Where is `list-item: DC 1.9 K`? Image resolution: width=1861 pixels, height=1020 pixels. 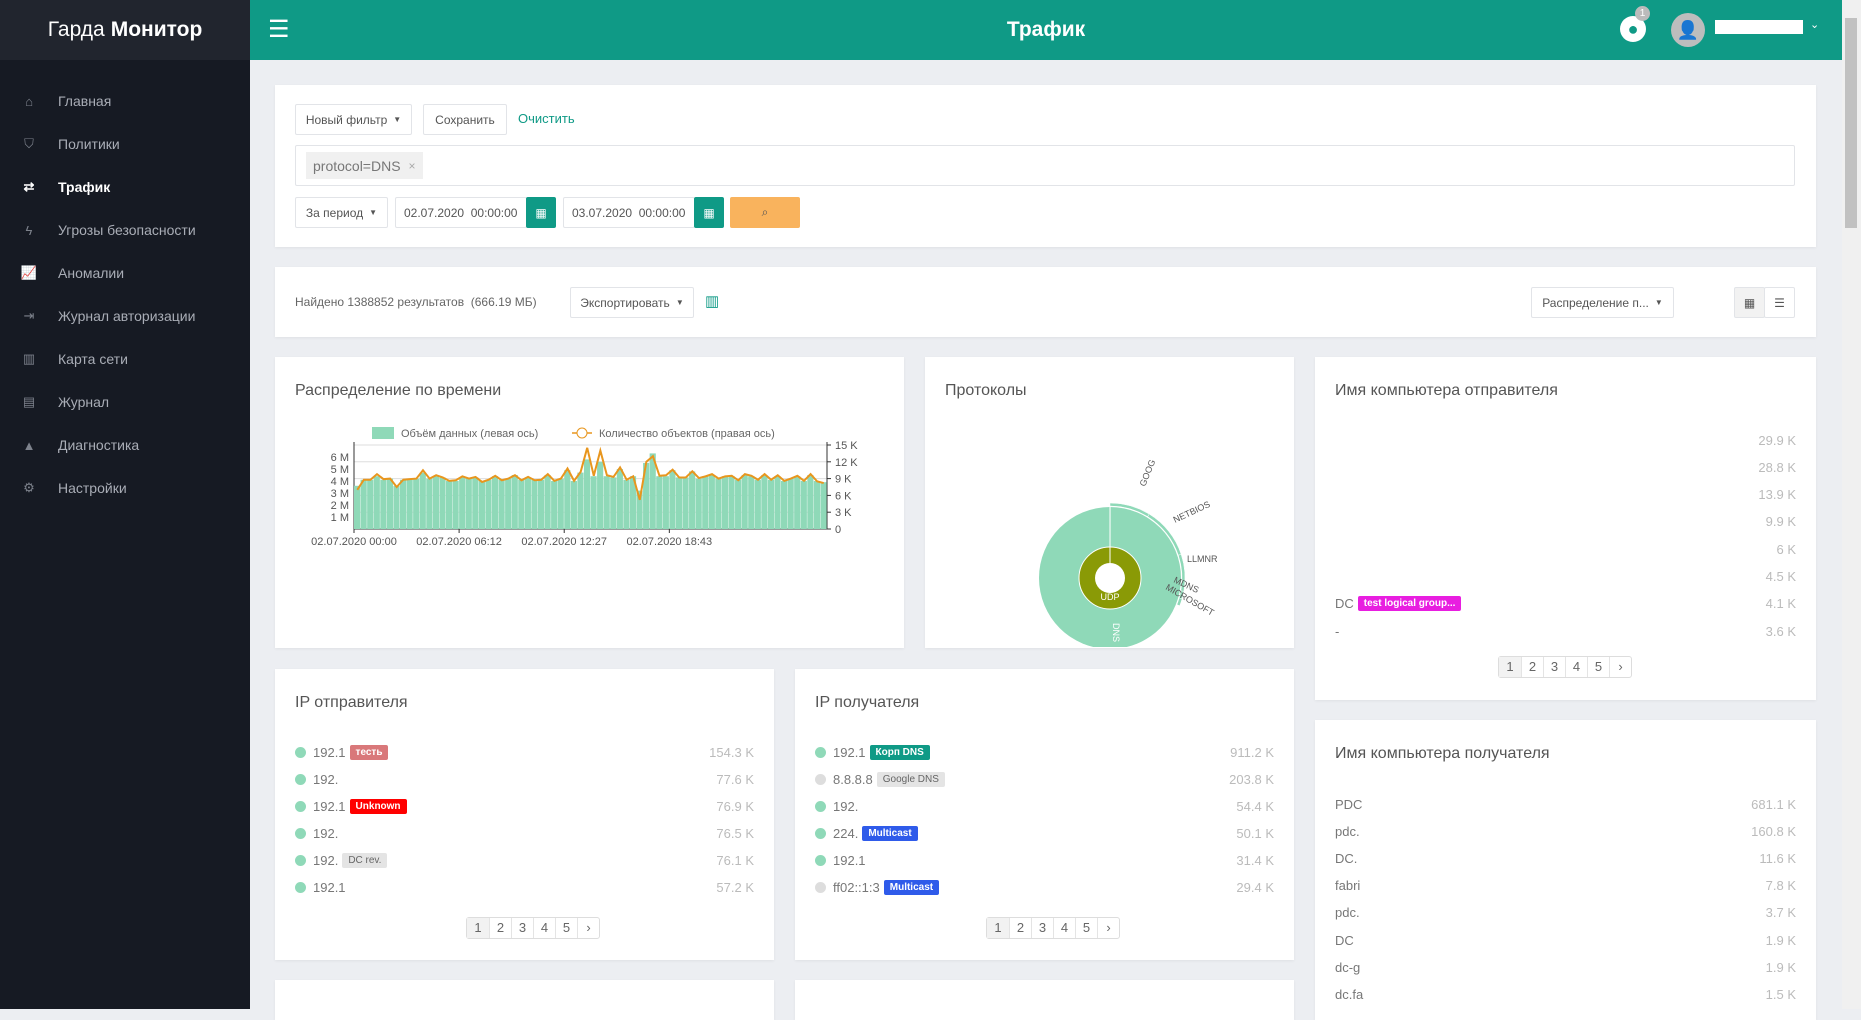 list-item: DC 1.9 K is located at coordinates (1565, 940).